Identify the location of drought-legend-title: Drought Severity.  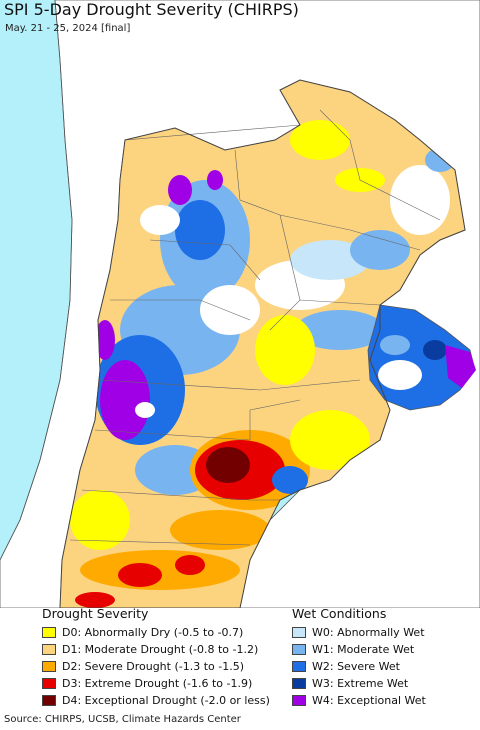
(95, 613).